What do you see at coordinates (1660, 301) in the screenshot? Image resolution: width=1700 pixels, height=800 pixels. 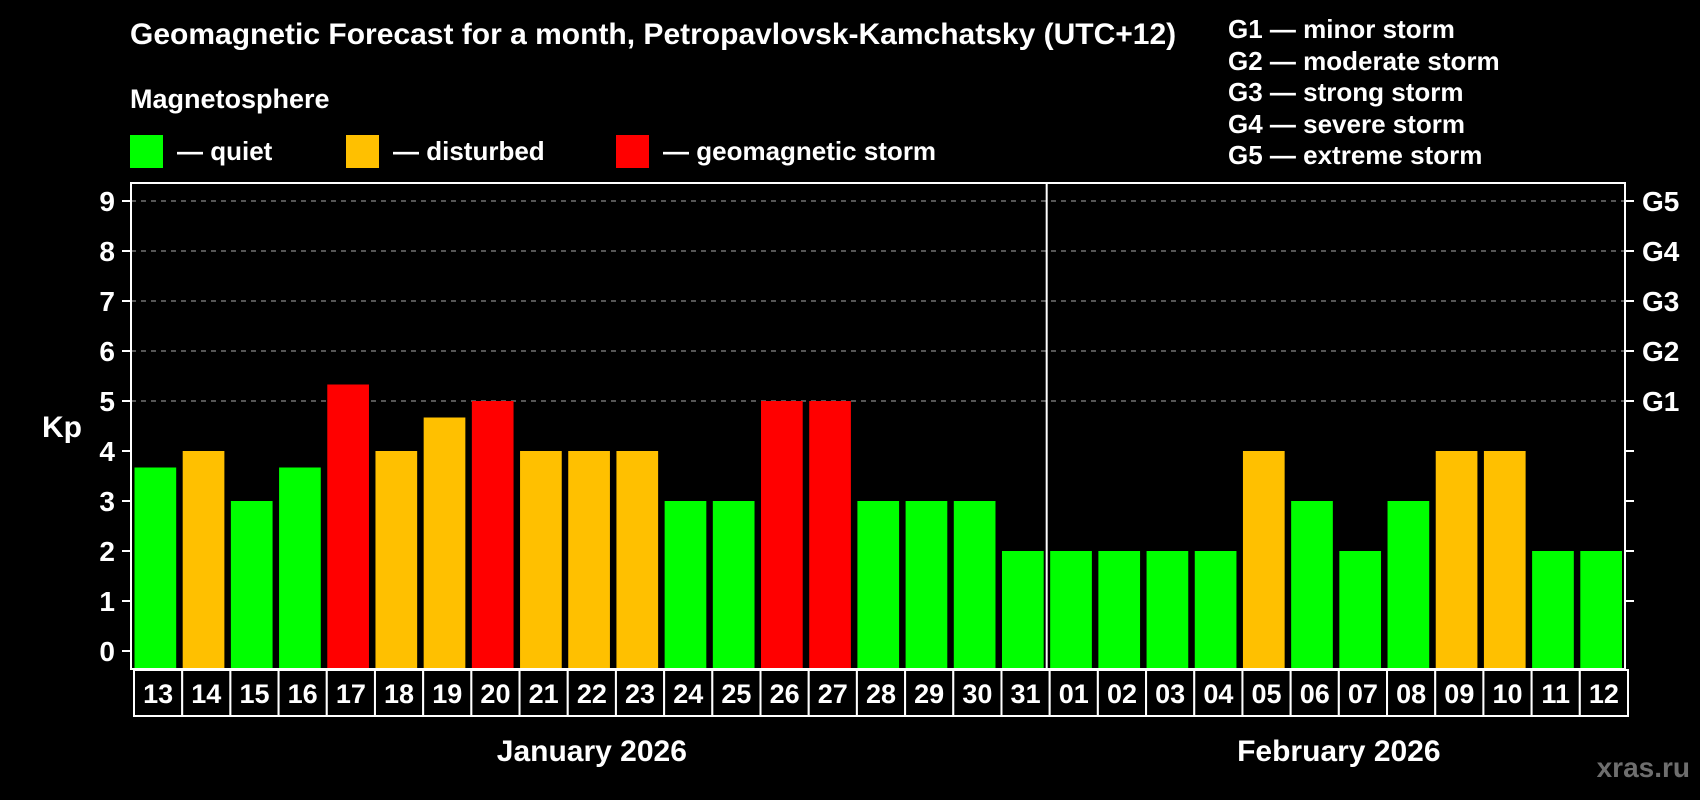 I see `g-scale-label: G3` at bounding box center [1660, 301].